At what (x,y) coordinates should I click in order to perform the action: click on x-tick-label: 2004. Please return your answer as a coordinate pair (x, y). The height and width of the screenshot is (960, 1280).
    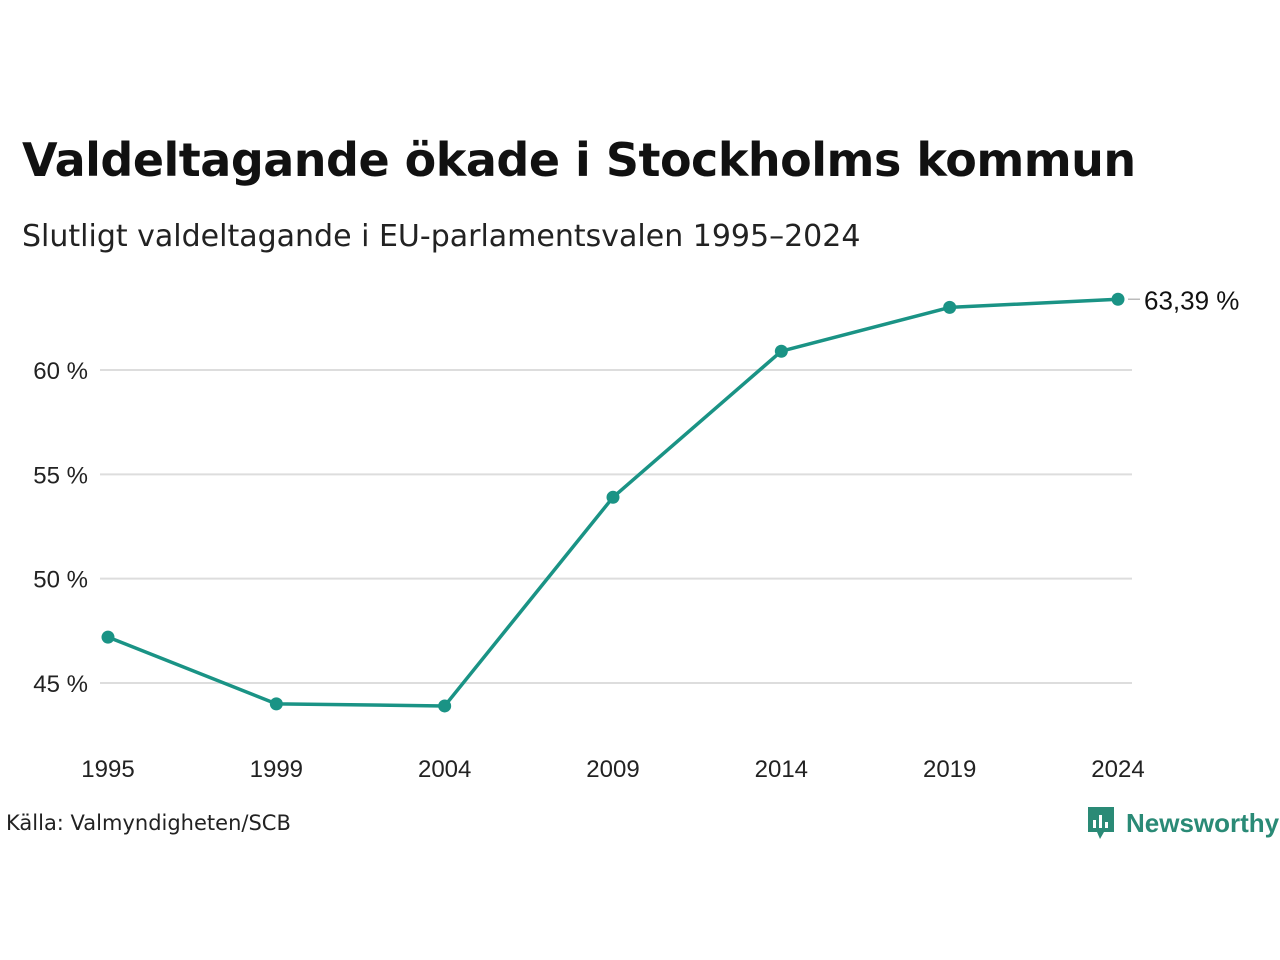
    Looking at the image, I should click on (444, 769).